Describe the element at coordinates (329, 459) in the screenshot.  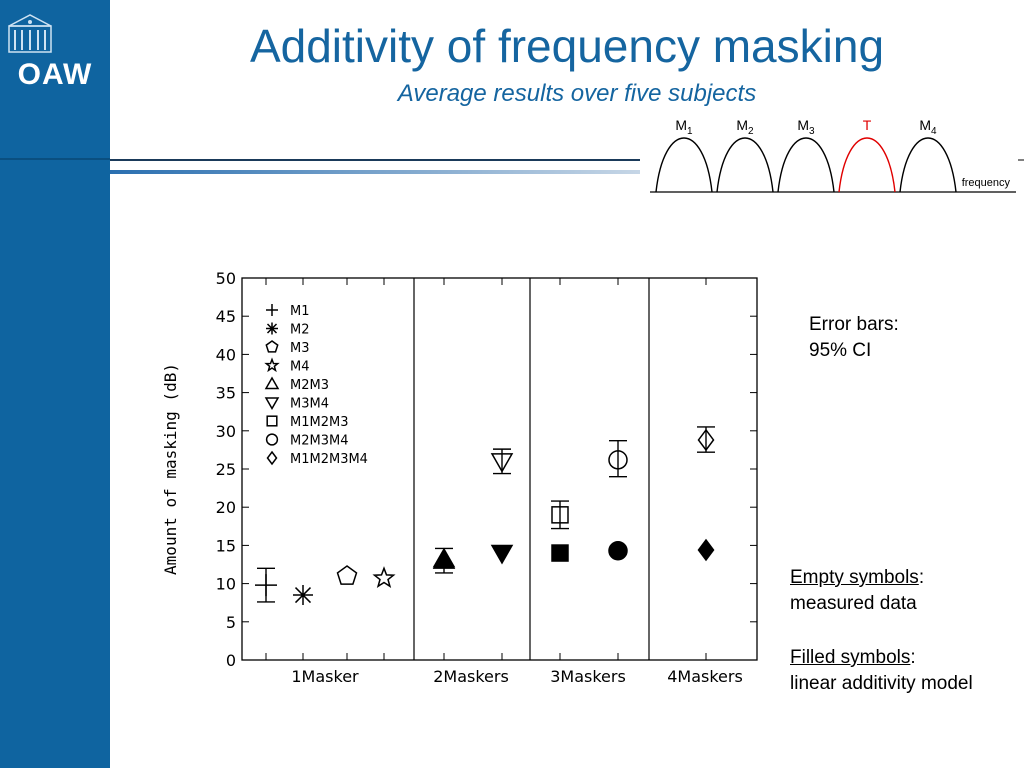
I see `legend-label: M1M2M3M4` at that location.